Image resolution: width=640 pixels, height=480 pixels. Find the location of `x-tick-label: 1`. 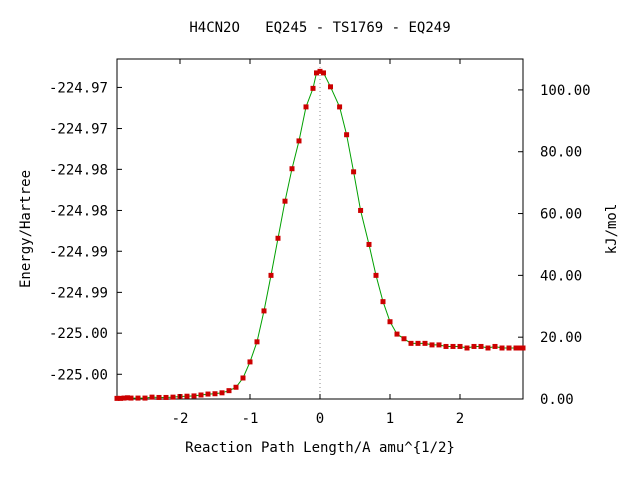

x-tick-label: 1 is located at coordinates (390, 419).